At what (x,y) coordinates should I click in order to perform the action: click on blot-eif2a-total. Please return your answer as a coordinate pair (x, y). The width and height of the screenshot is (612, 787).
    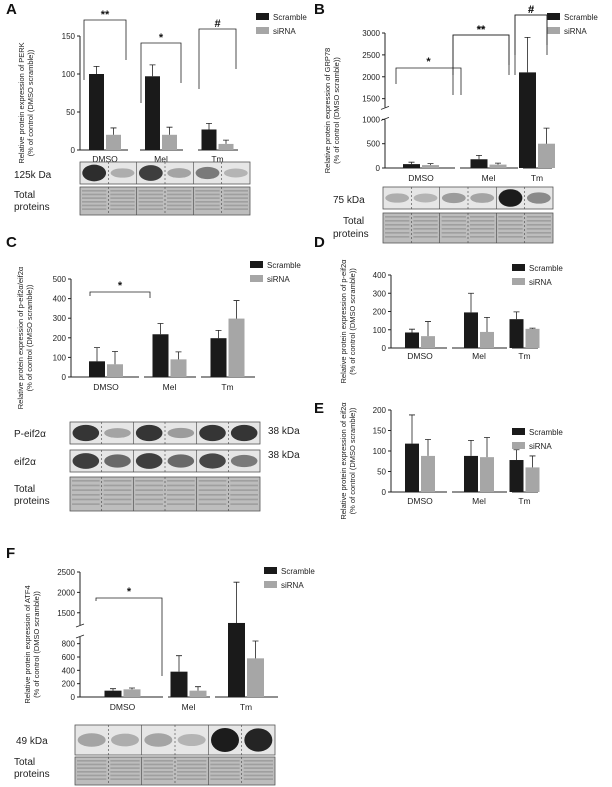
    Looking at the image, I should click on (165, 494).